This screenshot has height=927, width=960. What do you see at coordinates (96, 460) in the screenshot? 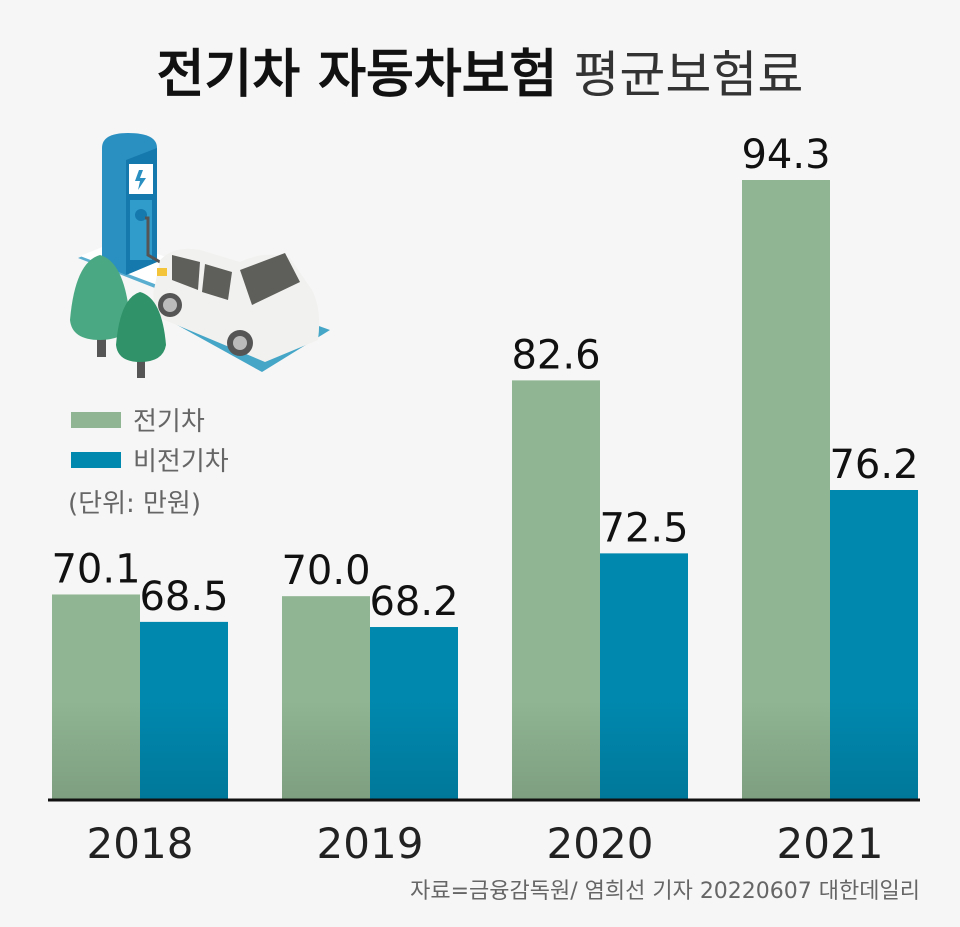
I see `legend-swatch-non-ev` at bounding box center [96, 460].